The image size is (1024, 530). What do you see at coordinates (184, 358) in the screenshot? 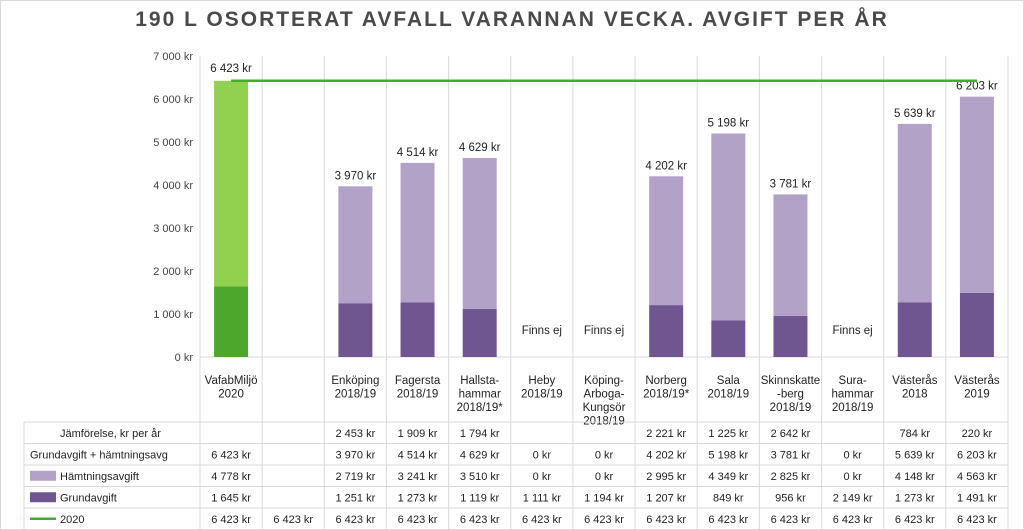
I see `y-tick-label: 0 kr` at bounding box center [184, 358].